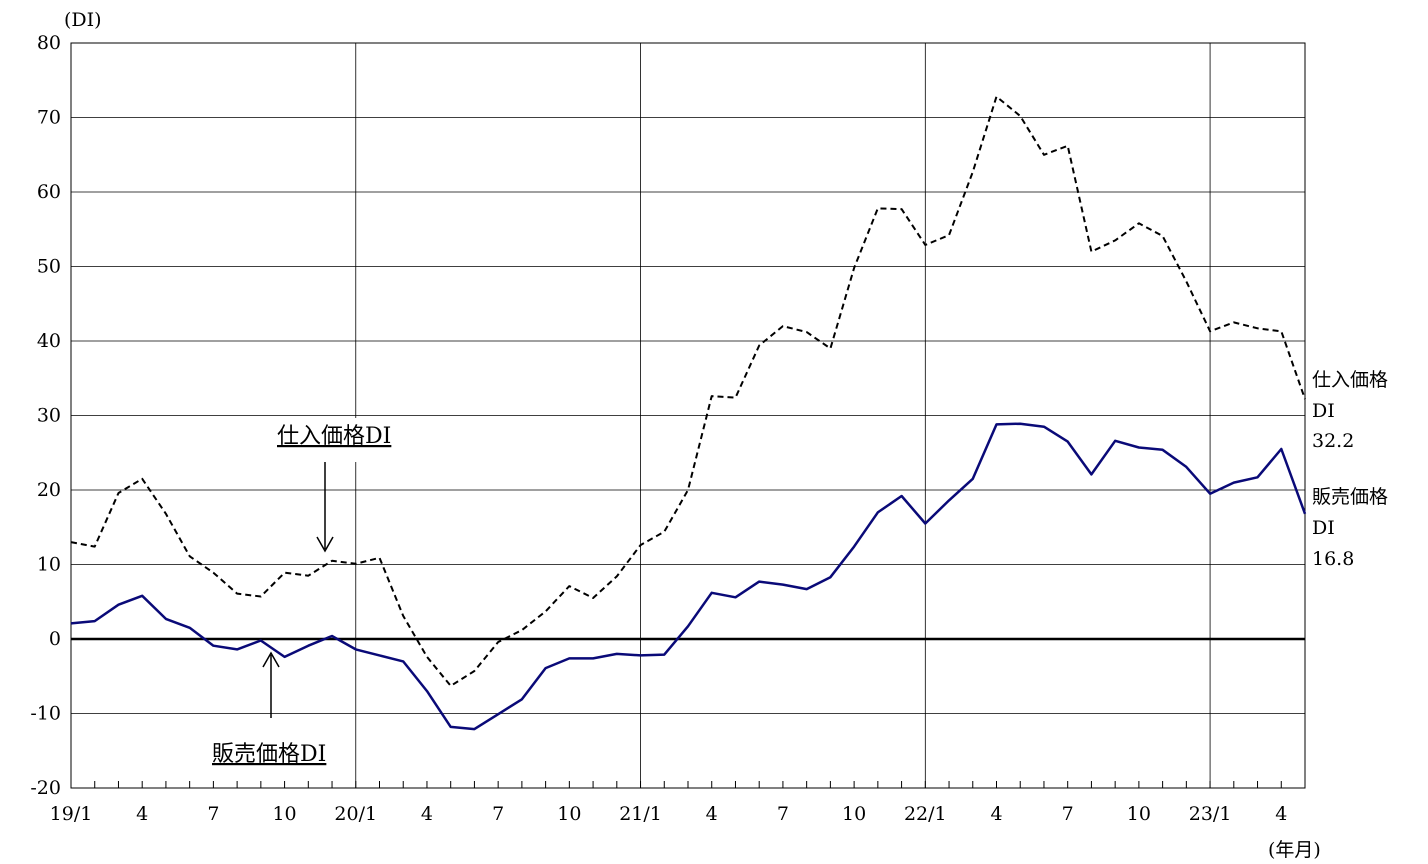  Describe the element at coordinates (49, 416) in the screenshot. I see `y-tick-label: 30` at that location.